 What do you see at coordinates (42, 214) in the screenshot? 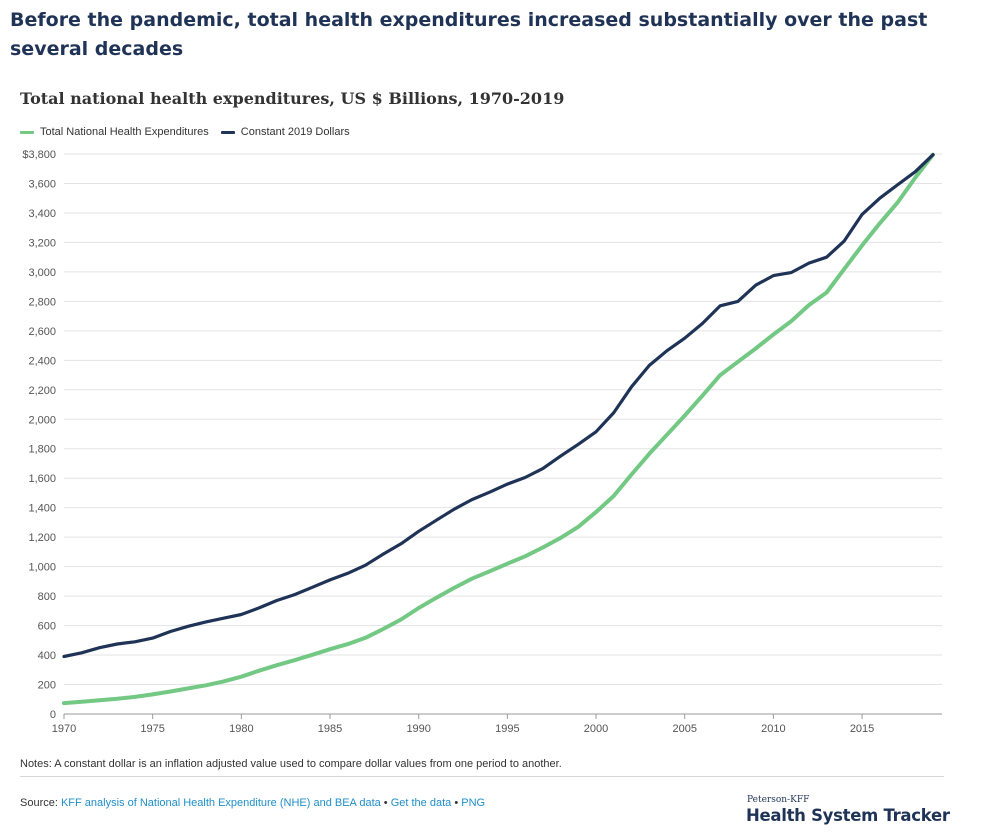
I see `y-tick-label: 3,400` at bounding box center [42, 214].